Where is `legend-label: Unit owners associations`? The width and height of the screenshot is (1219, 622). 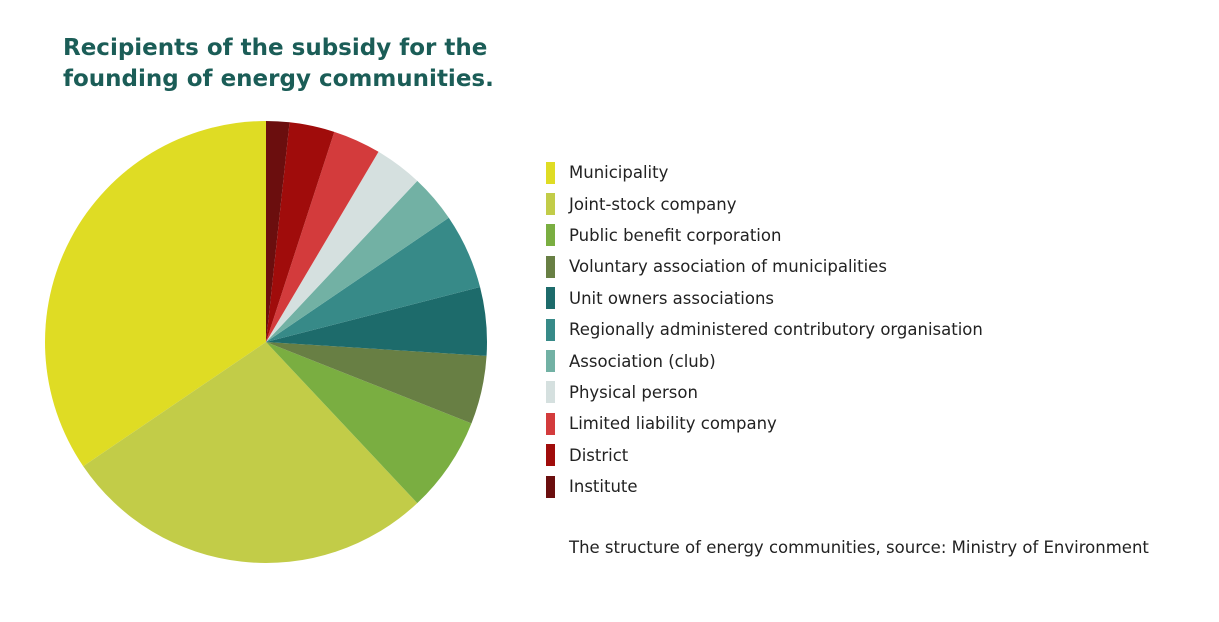
legend-label: Unit owners associations is located at coordinates (672, 298).